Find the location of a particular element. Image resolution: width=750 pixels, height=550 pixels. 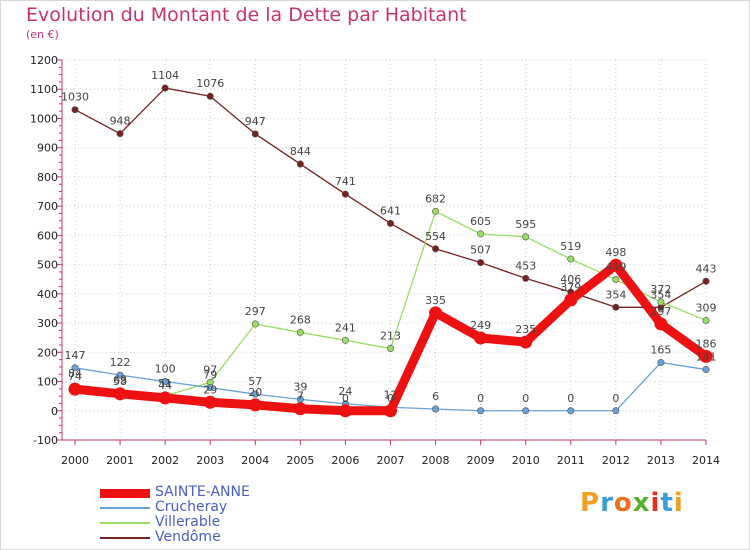

x-tick-label: 2002 is located at coordinates (165, 460).